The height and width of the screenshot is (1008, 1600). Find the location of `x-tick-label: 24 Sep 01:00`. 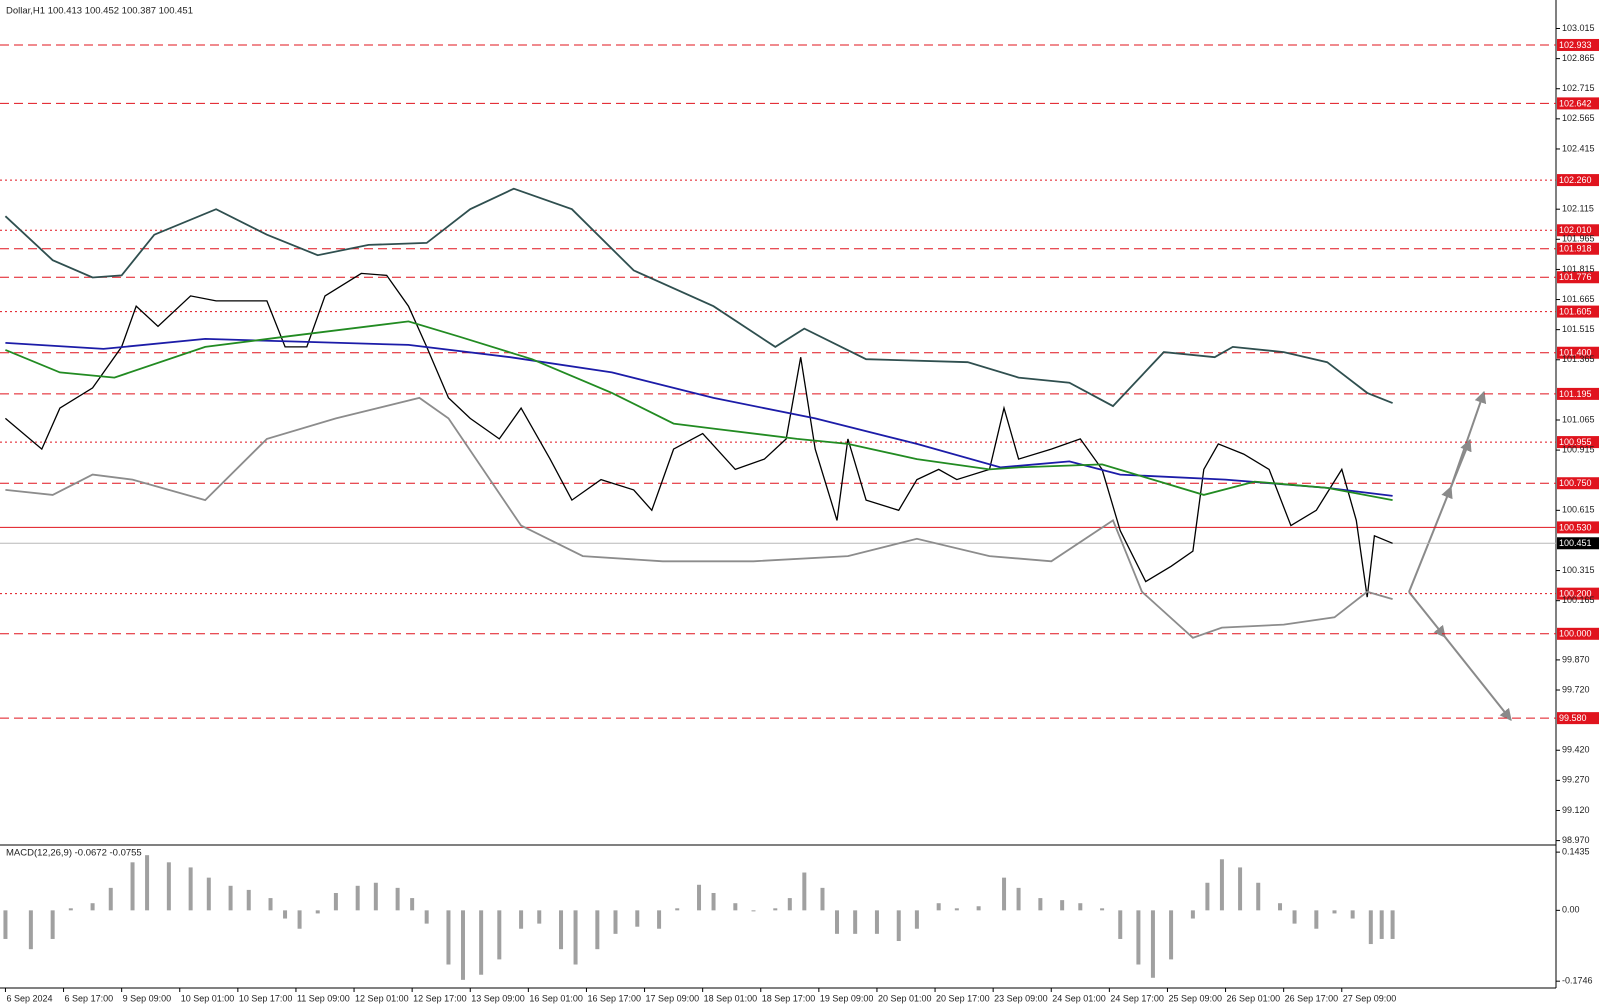

x-tick-label: 24 Sep 01:00 is located at coordinates (1079, 998).